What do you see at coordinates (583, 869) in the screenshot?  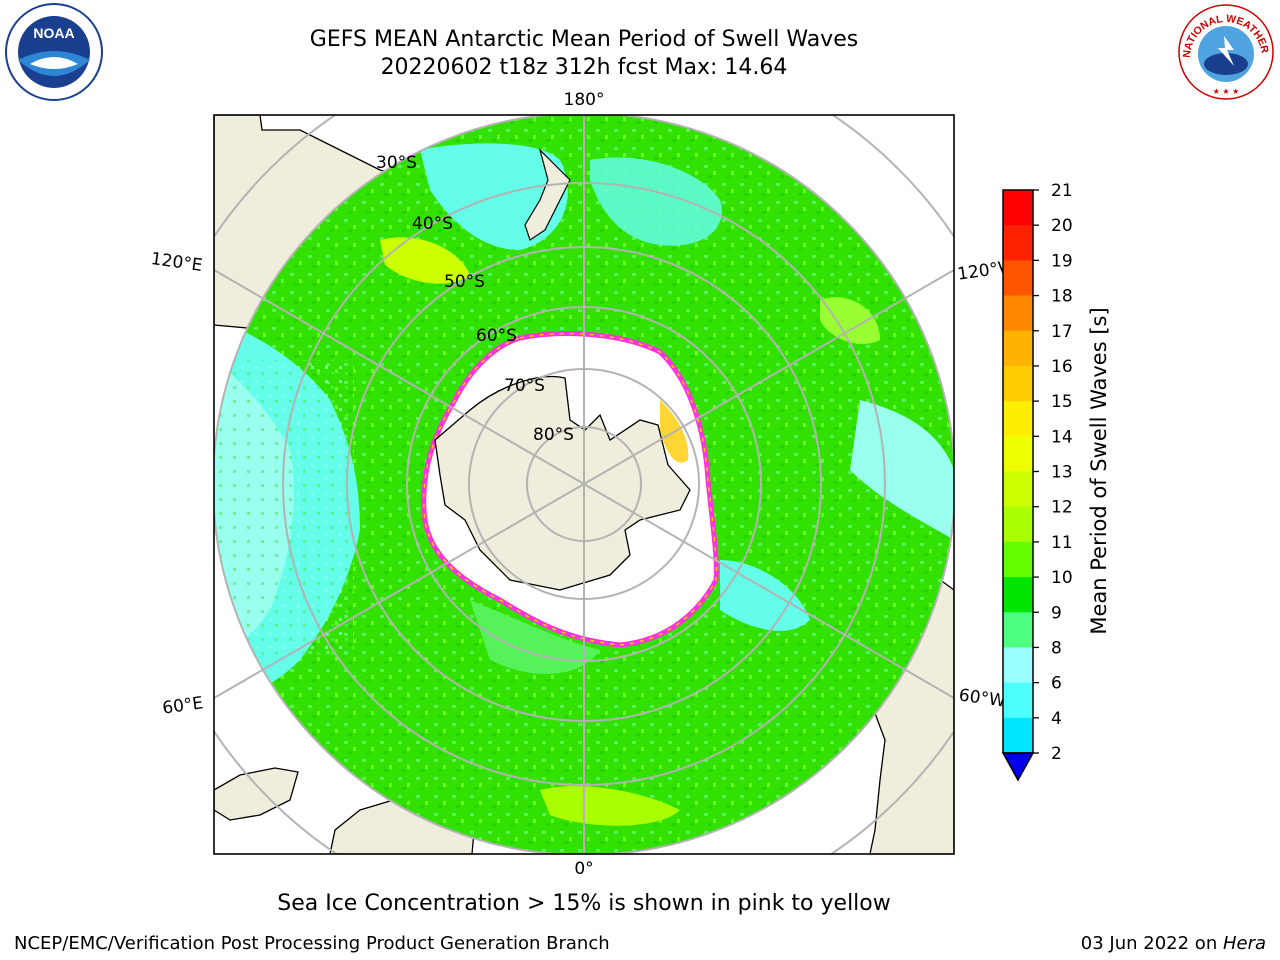 I see `lon-label-0: 0°` at bounding box center [583, 869].